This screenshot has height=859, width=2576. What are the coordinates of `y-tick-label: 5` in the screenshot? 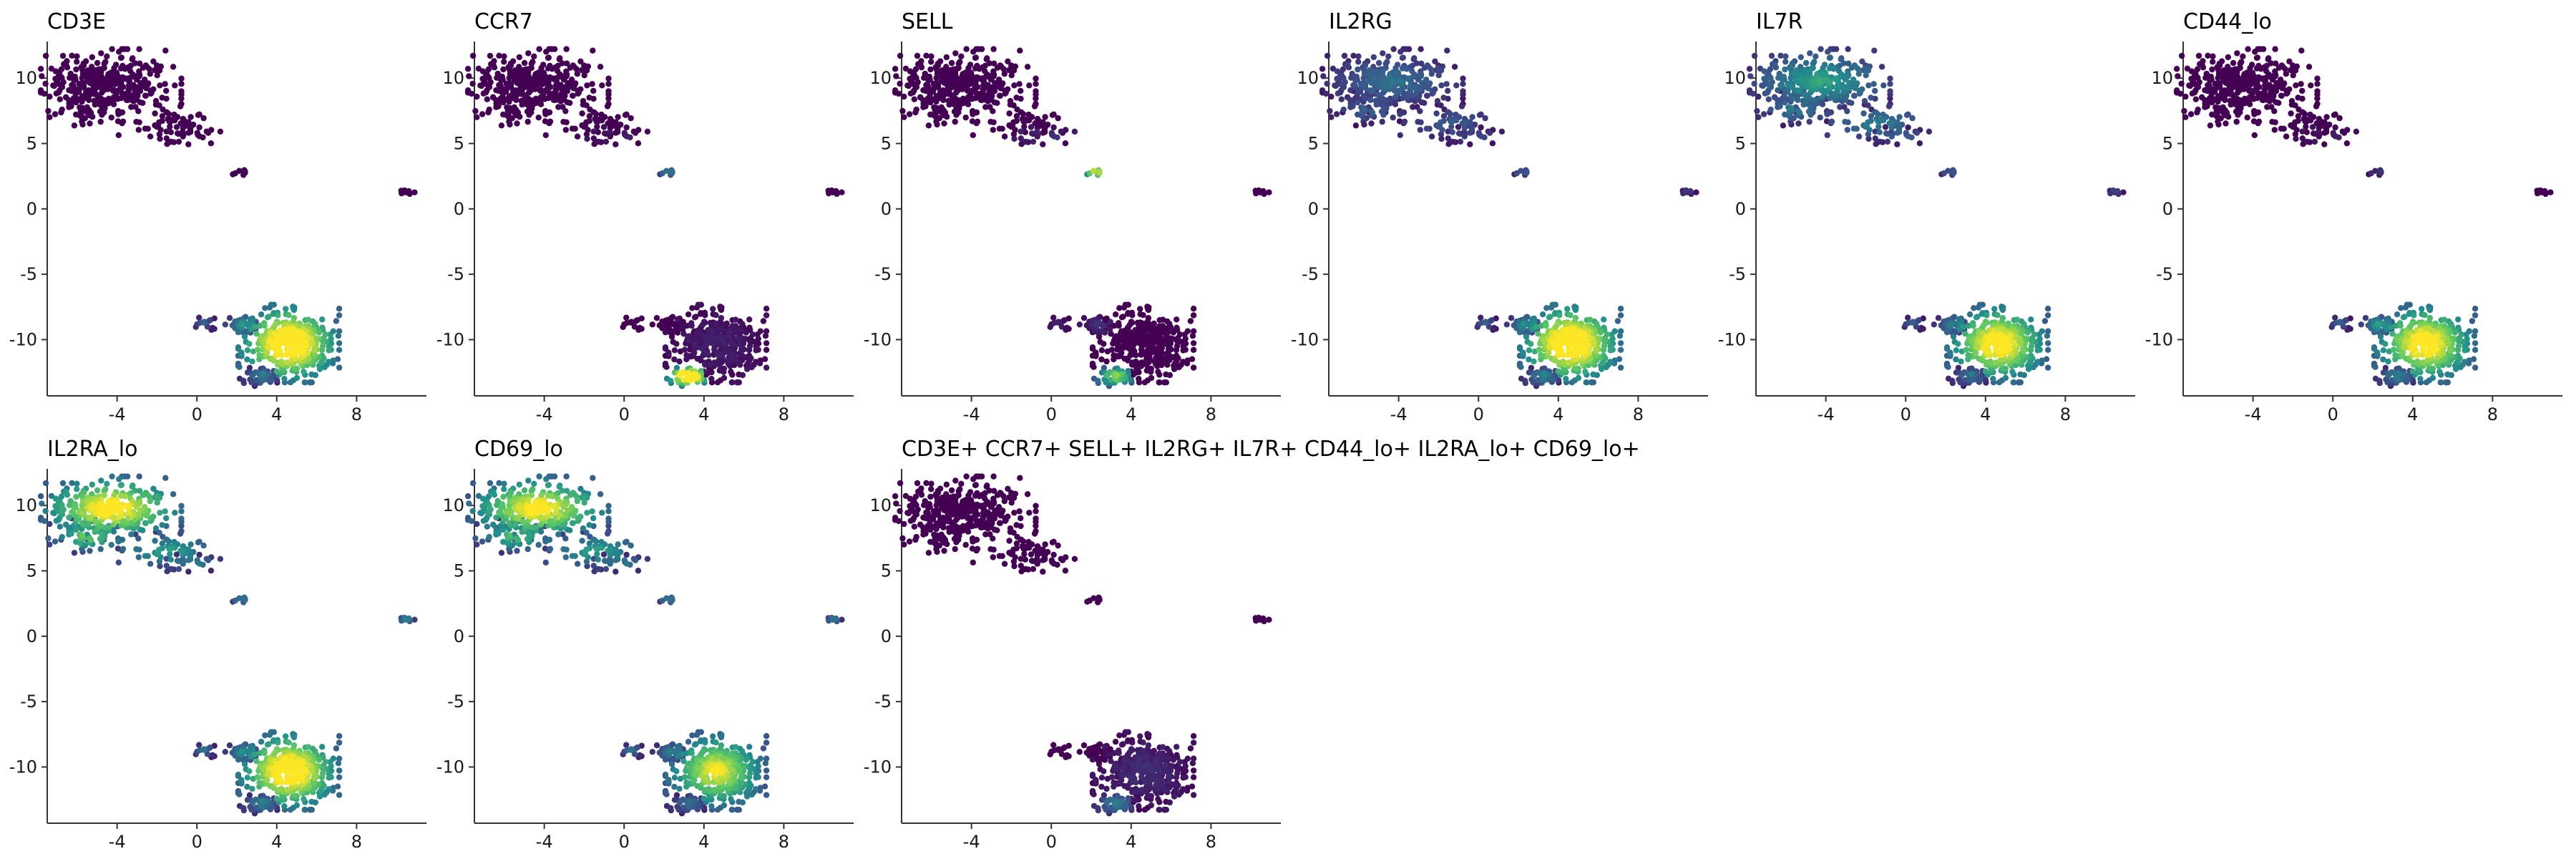 It's located at (1313, 143).